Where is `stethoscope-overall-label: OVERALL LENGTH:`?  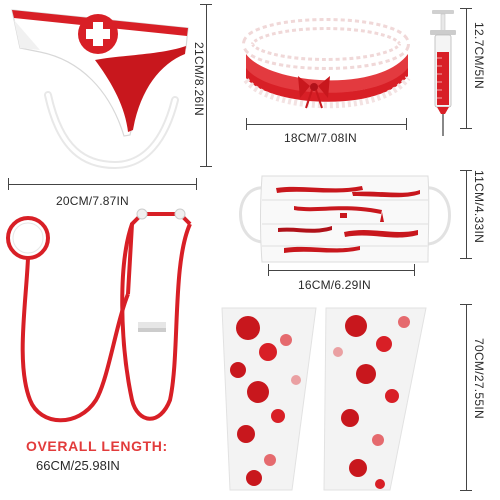
stethoscope-overall-label: OVERALL LENGTH: is located at coordinates (97, 446).